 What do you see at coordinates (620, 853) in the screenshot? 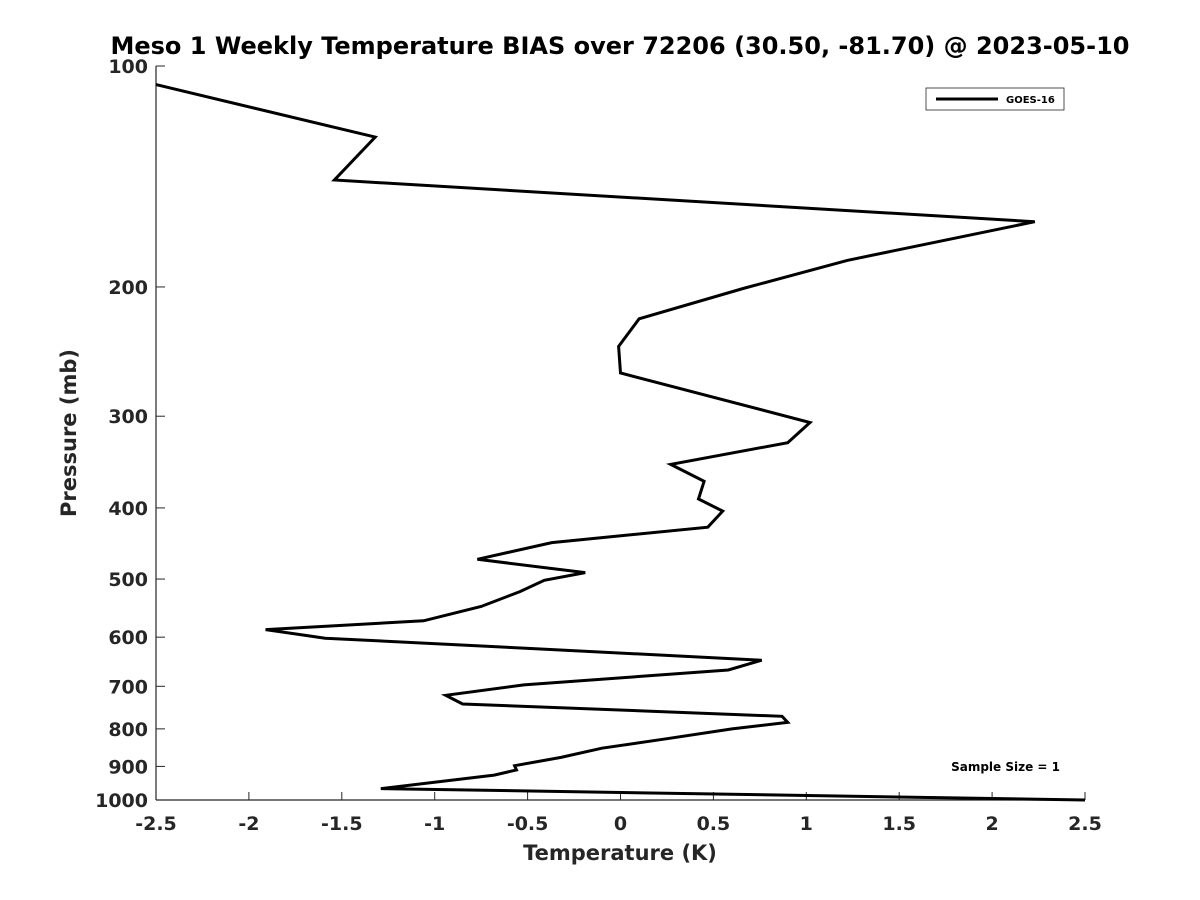
I see `x-axis-label: Temperature (K)` at bounding box center [620, 853].